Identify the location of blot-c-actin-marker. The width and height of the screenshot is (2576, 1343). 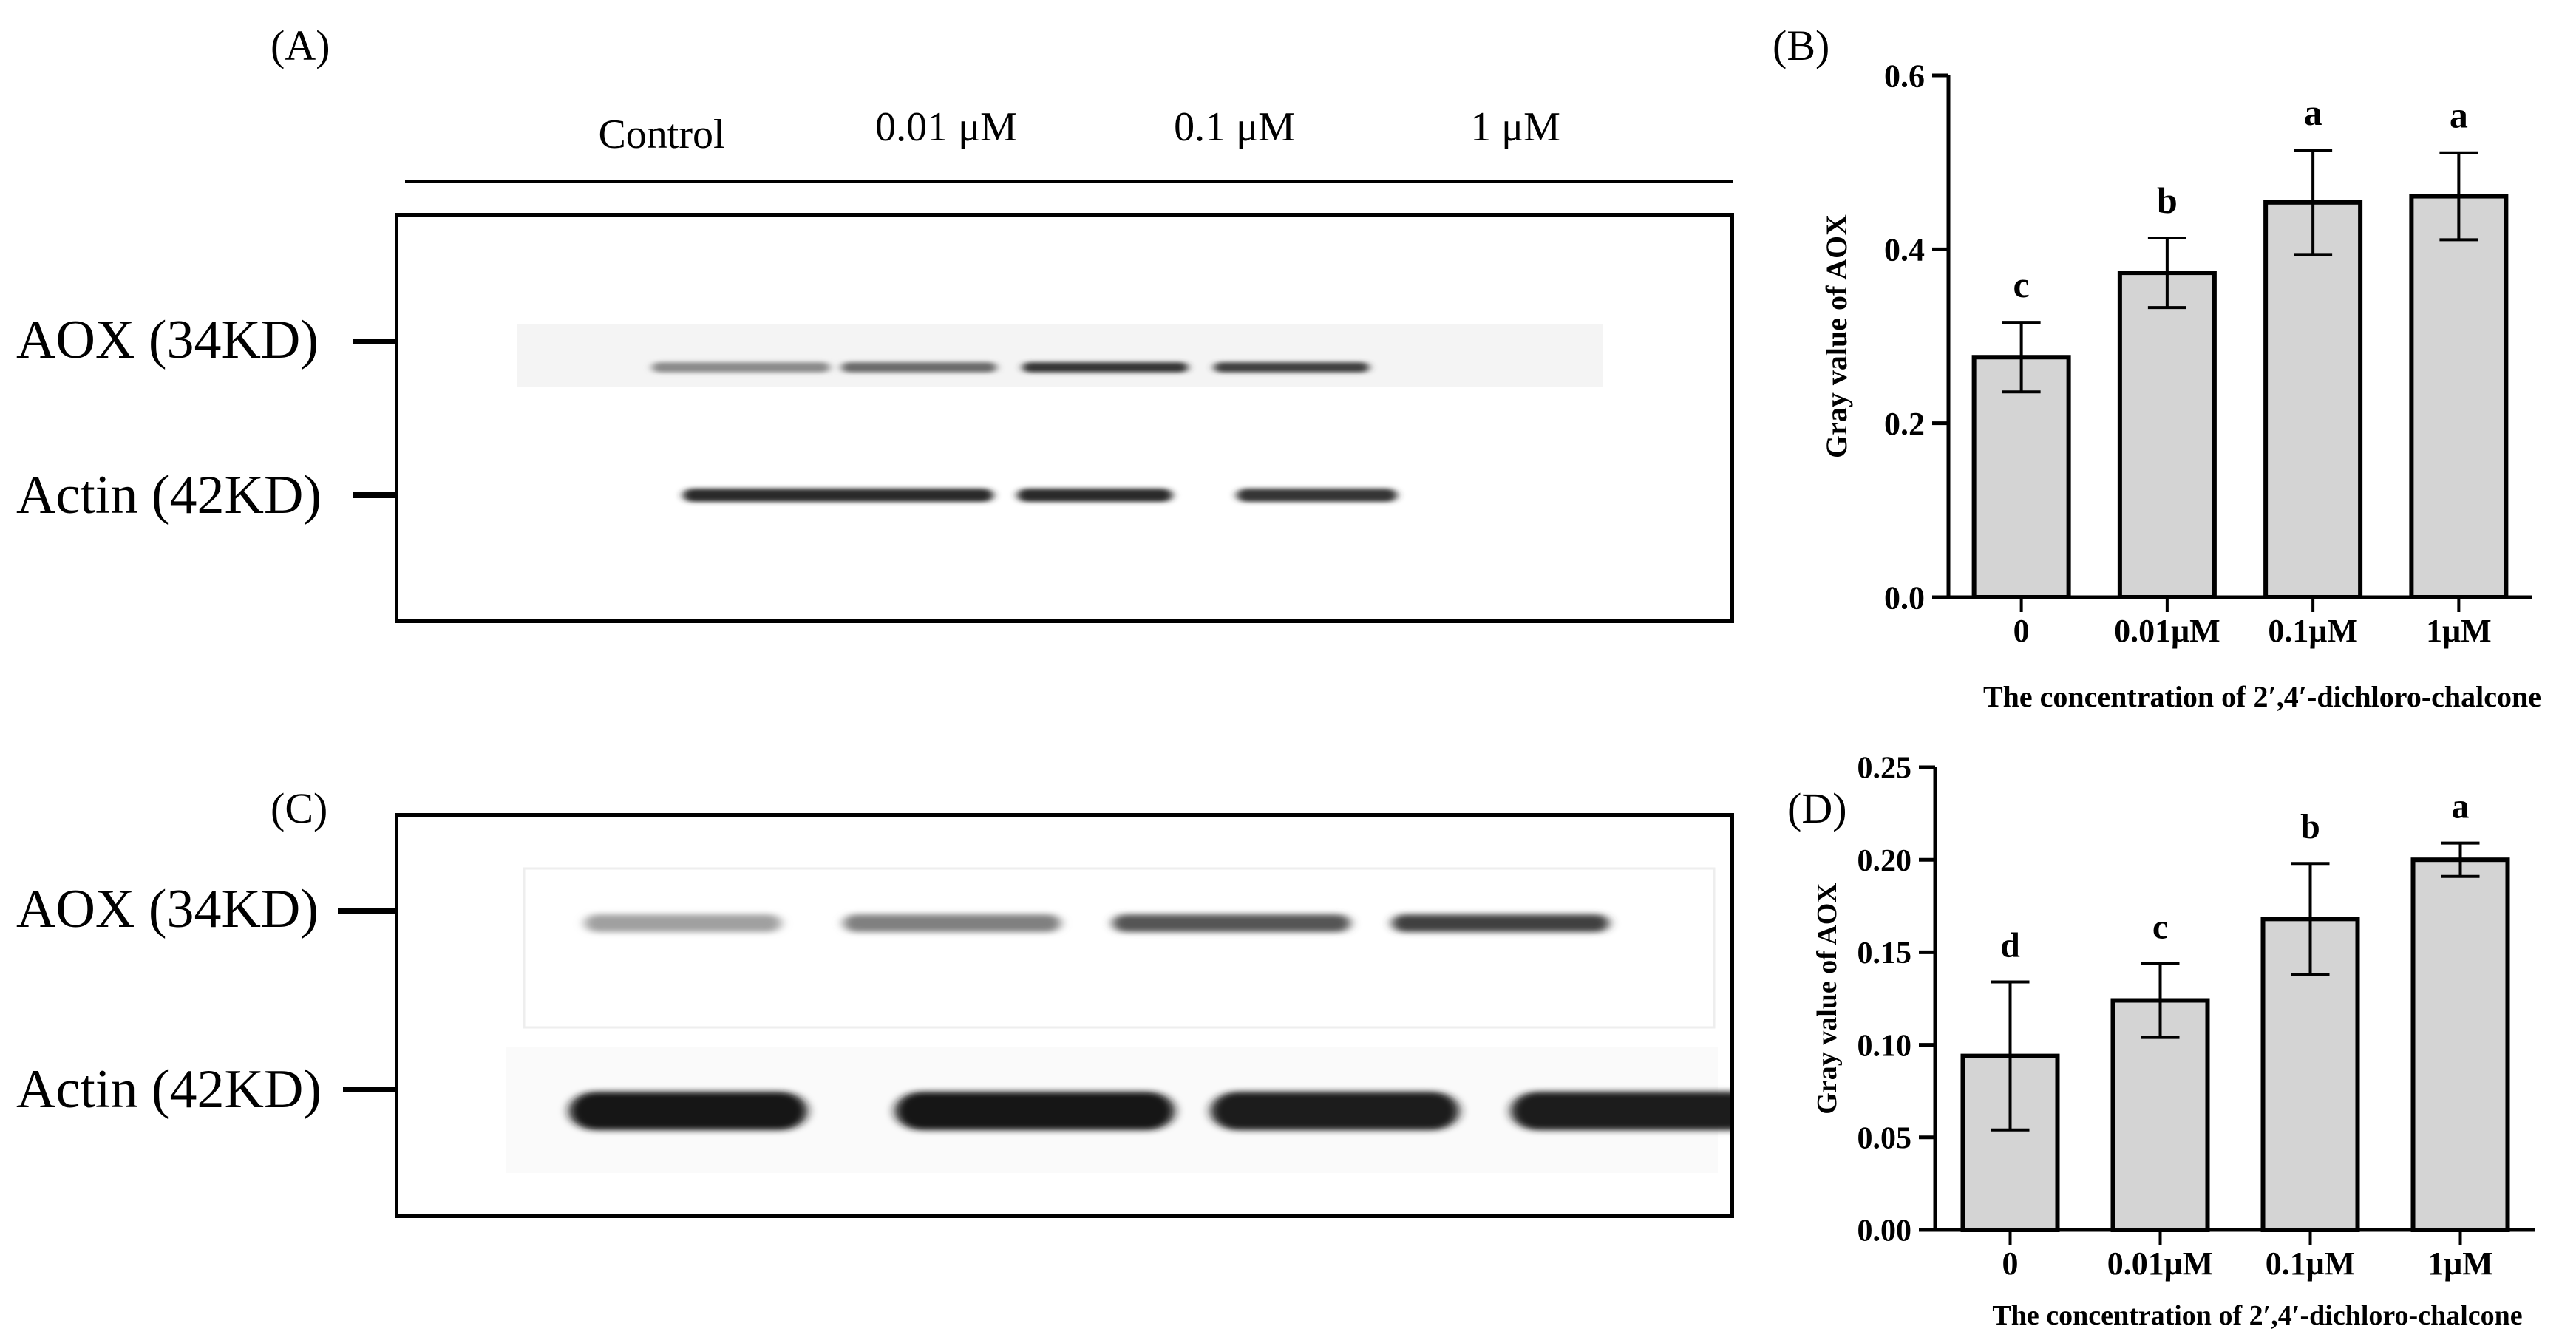
(370, 1089).